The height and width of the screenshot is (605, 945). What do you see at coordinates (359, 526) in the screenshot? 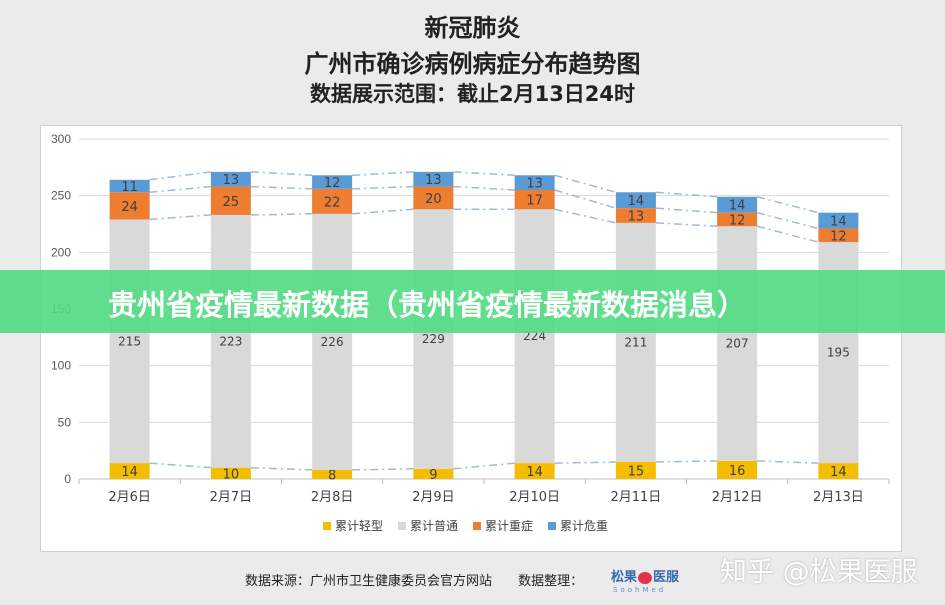
I see `legend-label: 累计轻型` at bounding box center [359, 526].